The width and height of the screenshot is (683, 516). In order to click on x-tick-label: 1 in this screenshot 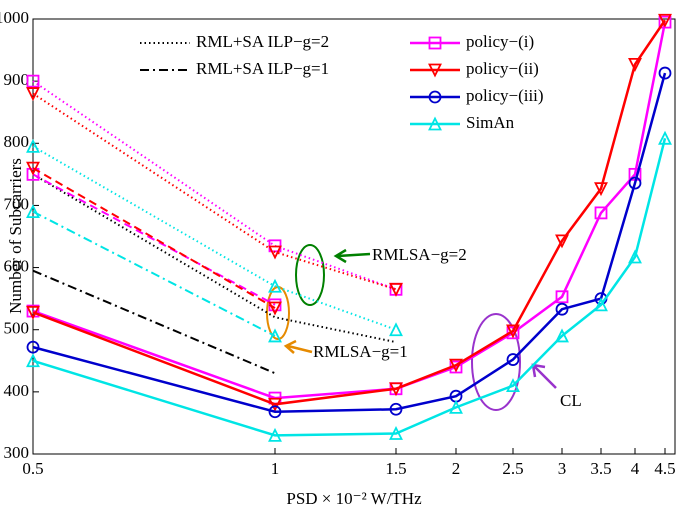, I will do `click(275, 468)`.